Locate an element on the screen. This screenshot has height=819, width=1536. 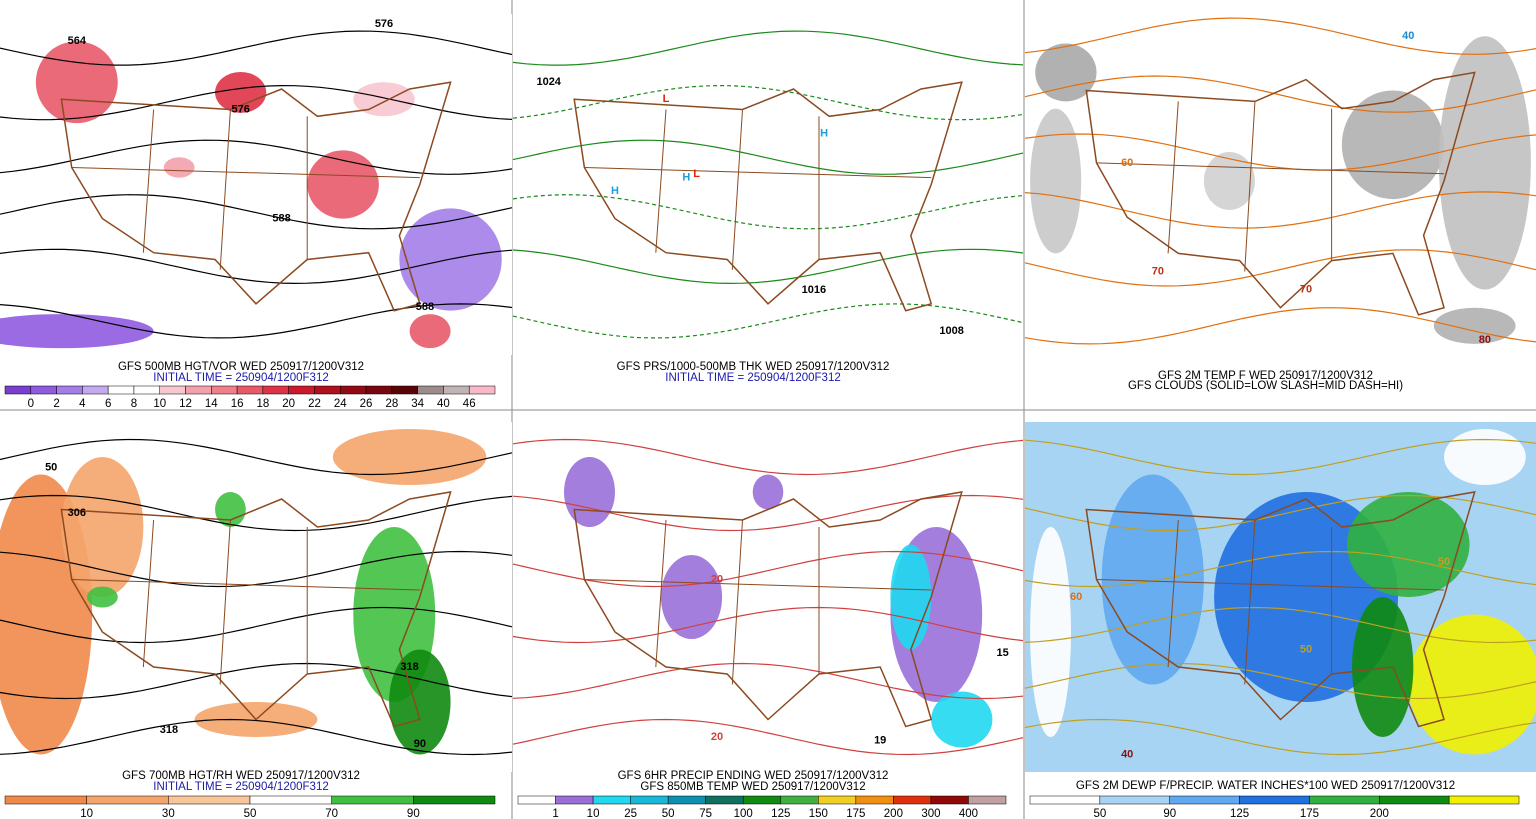
map-label: 15 is located at coordinates (1002, 653).